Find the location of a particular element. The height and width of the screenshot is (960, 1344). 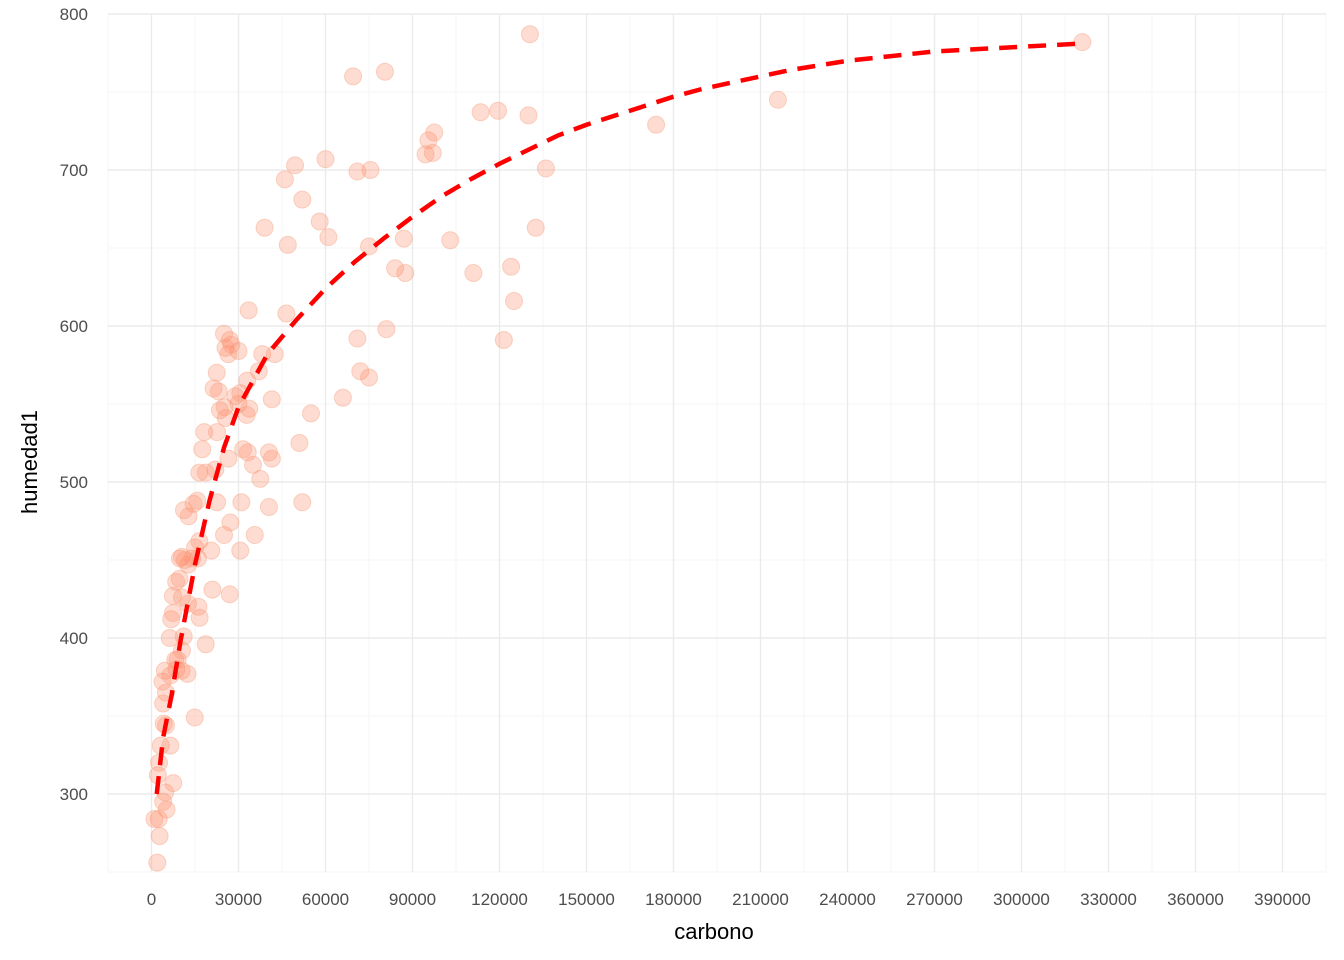

x-tick-label: 150000 is located at coordinates (586, 899).